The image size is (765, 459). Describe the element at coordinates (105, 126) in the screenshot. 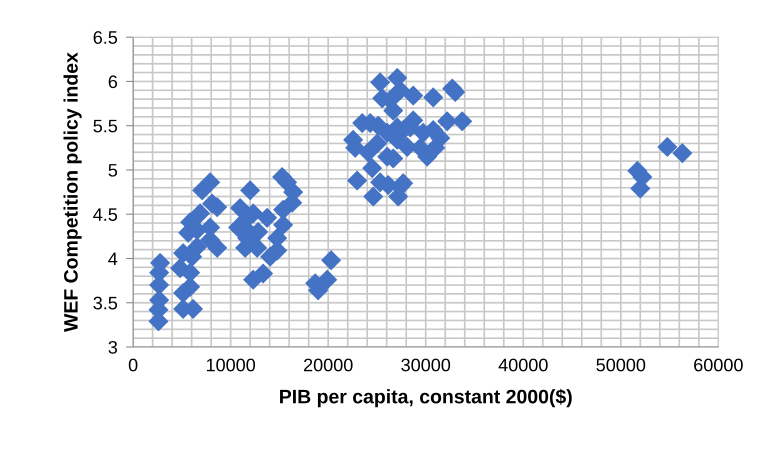

I see `y-tick-label: 5.5` at that location.